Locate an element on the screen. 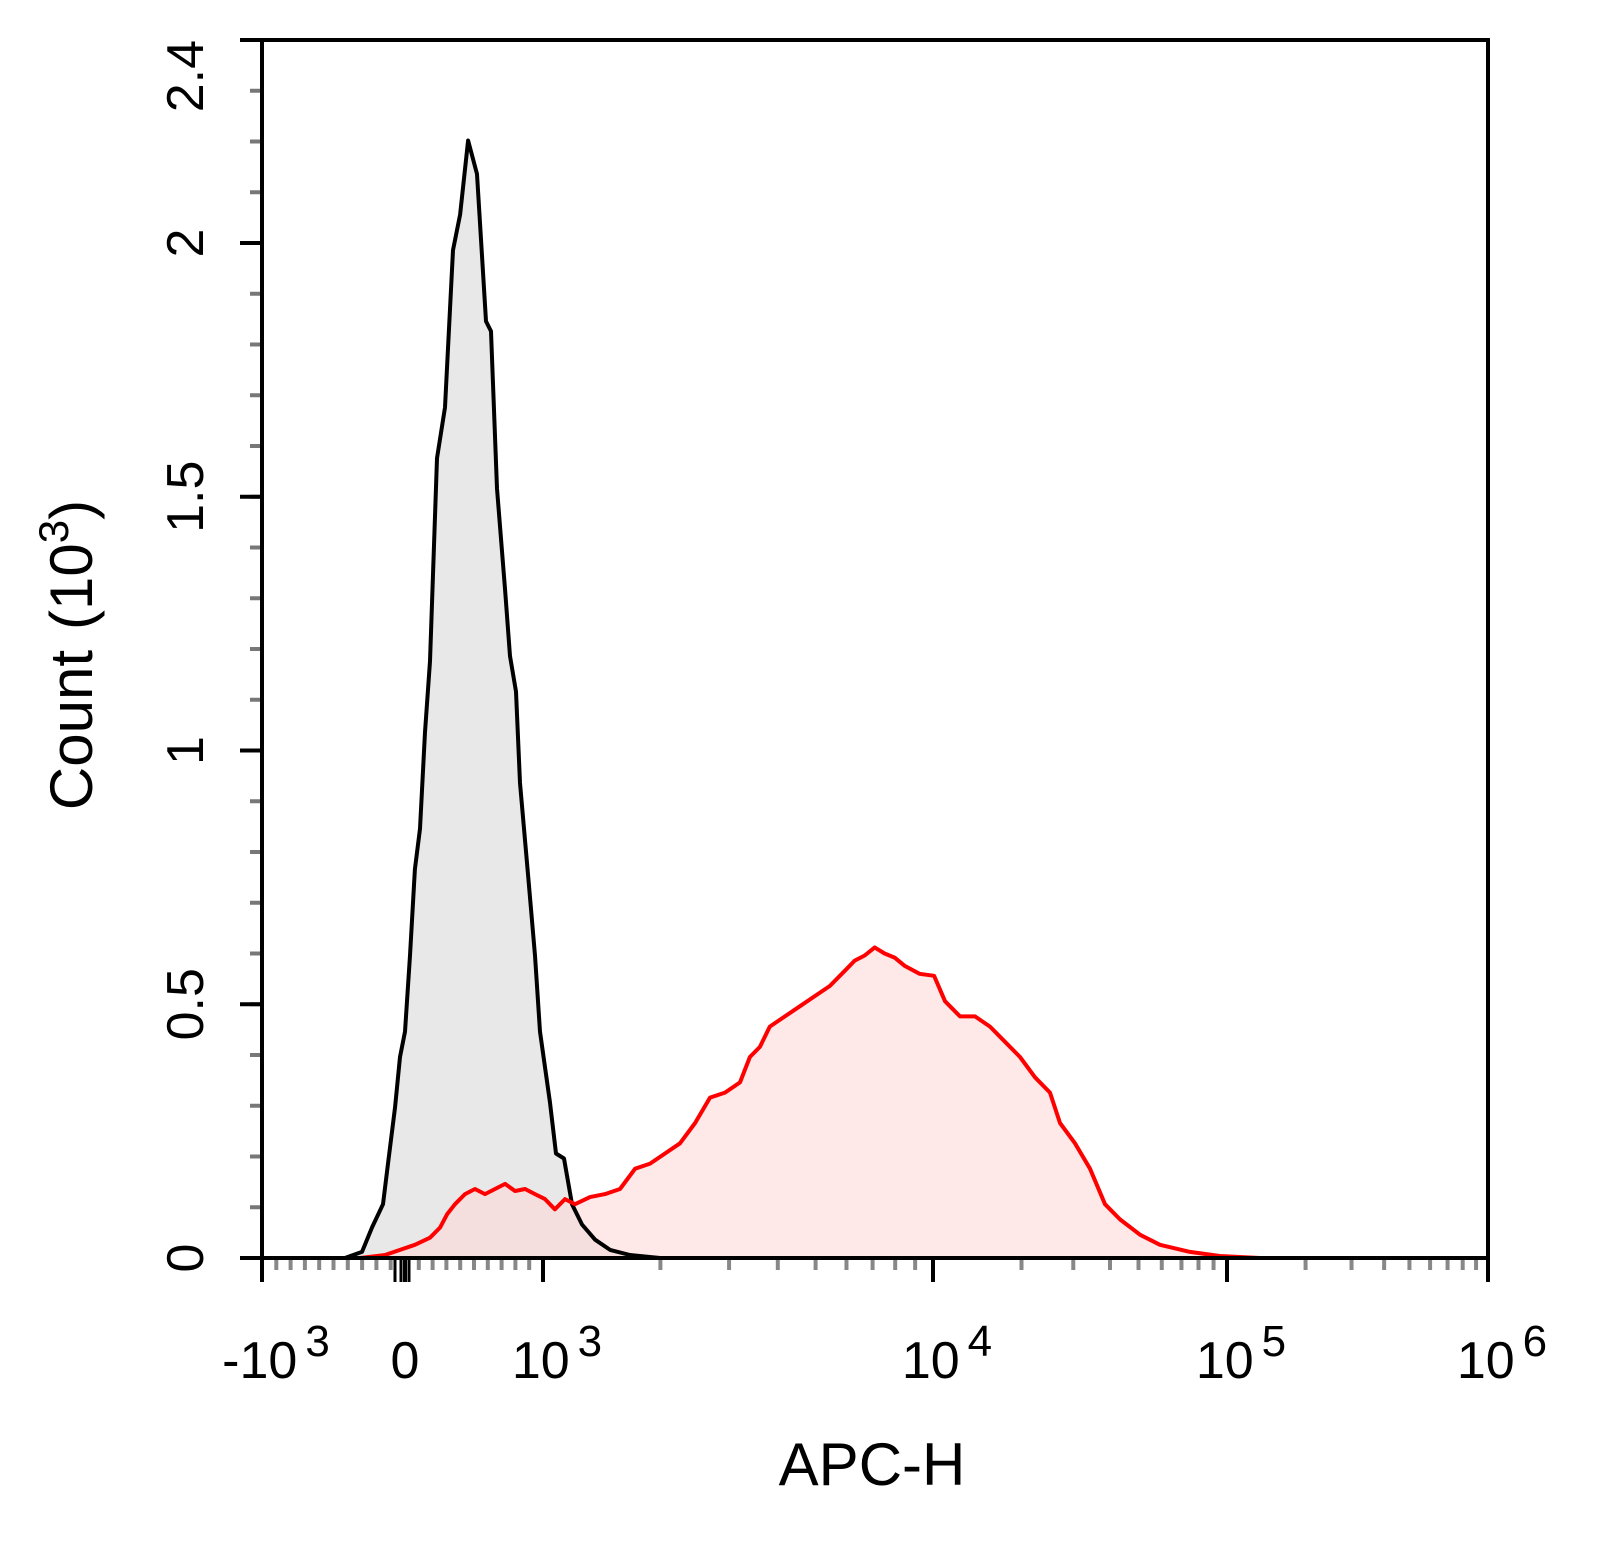 Image resolution: width=1612 pixels, height=1558 pixels. x-tick-label: -10 3 is located at coordinates (276, 1353).